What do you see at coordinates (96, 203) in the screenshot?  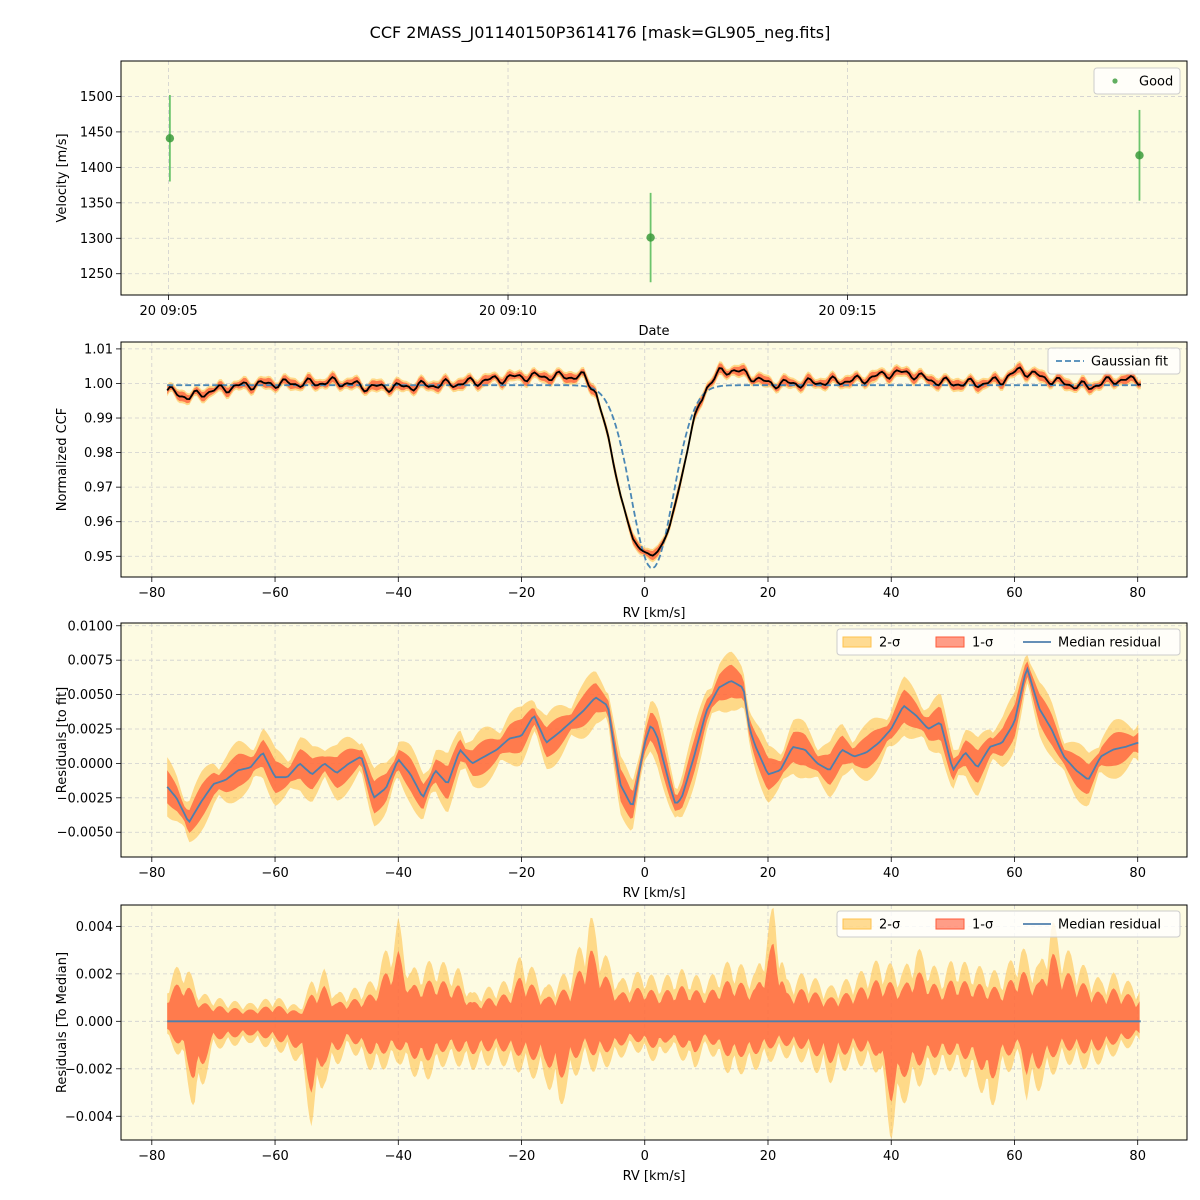 I see `y-tick-label: 1350` at bounding box center [96, 203].